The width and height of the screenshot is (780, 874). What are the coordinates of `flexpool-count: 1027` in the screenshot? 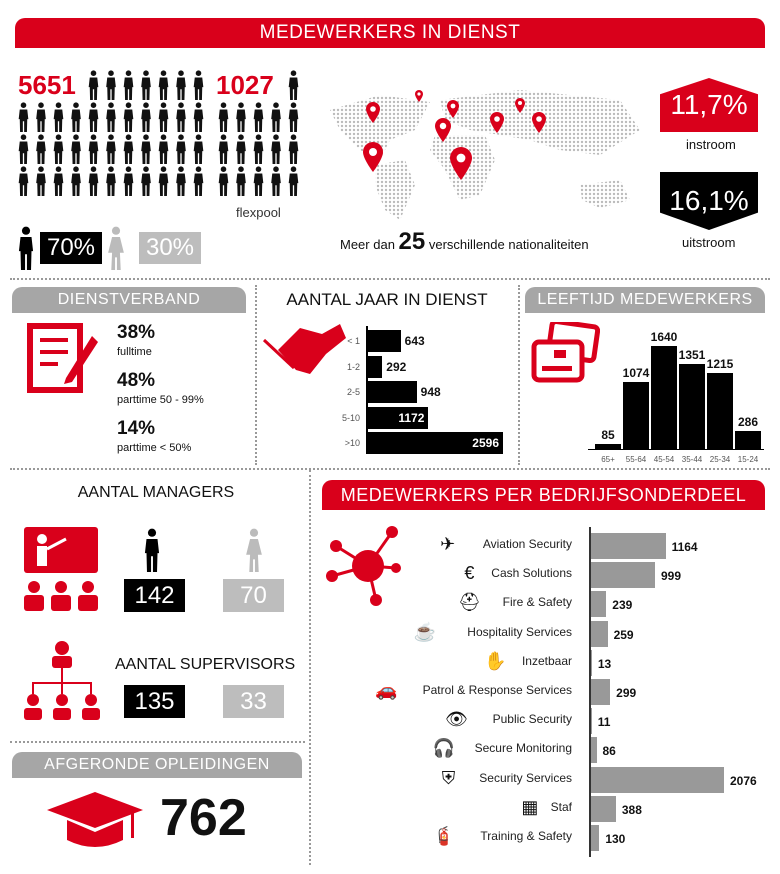 It's located at (245, 85).